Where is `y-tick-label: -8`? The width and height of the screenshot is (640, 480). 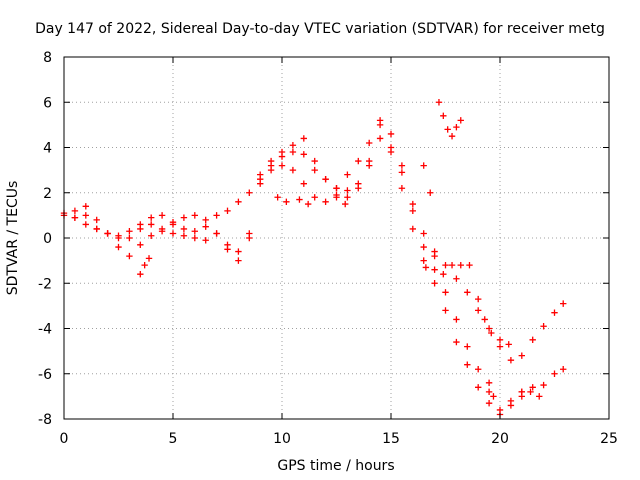
y-tick-label: -8 is located at coordinates (45, 420).